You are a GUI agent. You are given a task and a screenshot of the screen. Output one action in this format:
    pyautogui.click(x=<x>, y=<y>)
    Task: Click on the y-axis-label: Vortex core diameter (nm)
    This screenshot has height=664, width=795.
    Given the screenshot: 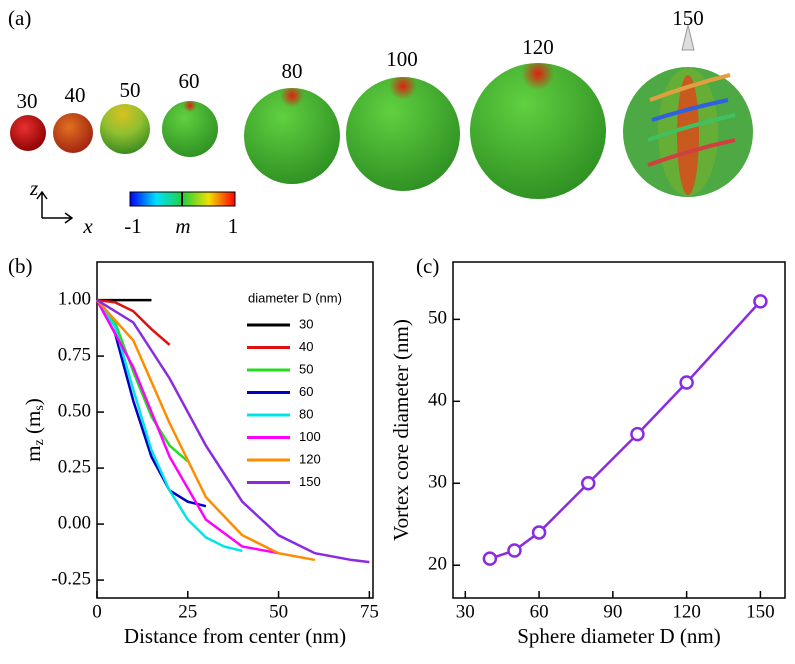 What is the action you would take?
    pyautogui.click(x=401, y=430)
    